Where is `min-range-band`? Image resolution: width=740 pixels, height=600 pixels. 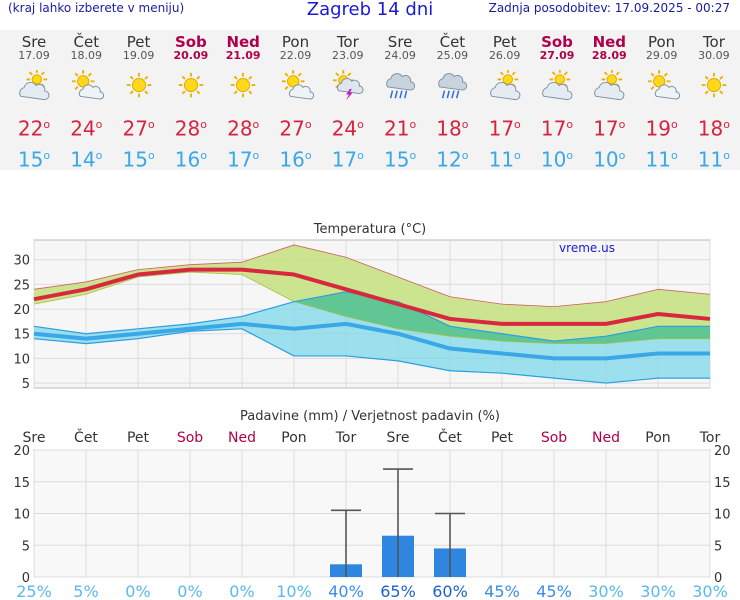
min-range-band is located at coordinates (372, 337).